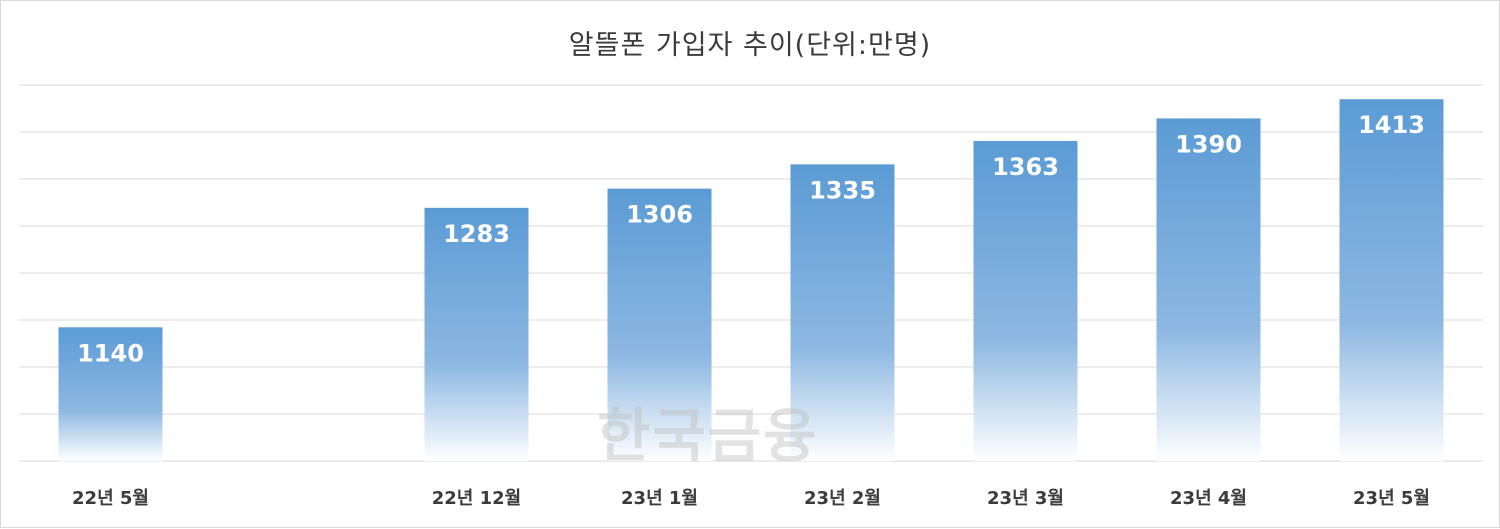 Image resolution: width=1500 pixels, height=529 pixels. What do you see at coordinates (842, 498) in the screenshot?
I see `category-label: 23년 2월` at bounding box center [842, 498].